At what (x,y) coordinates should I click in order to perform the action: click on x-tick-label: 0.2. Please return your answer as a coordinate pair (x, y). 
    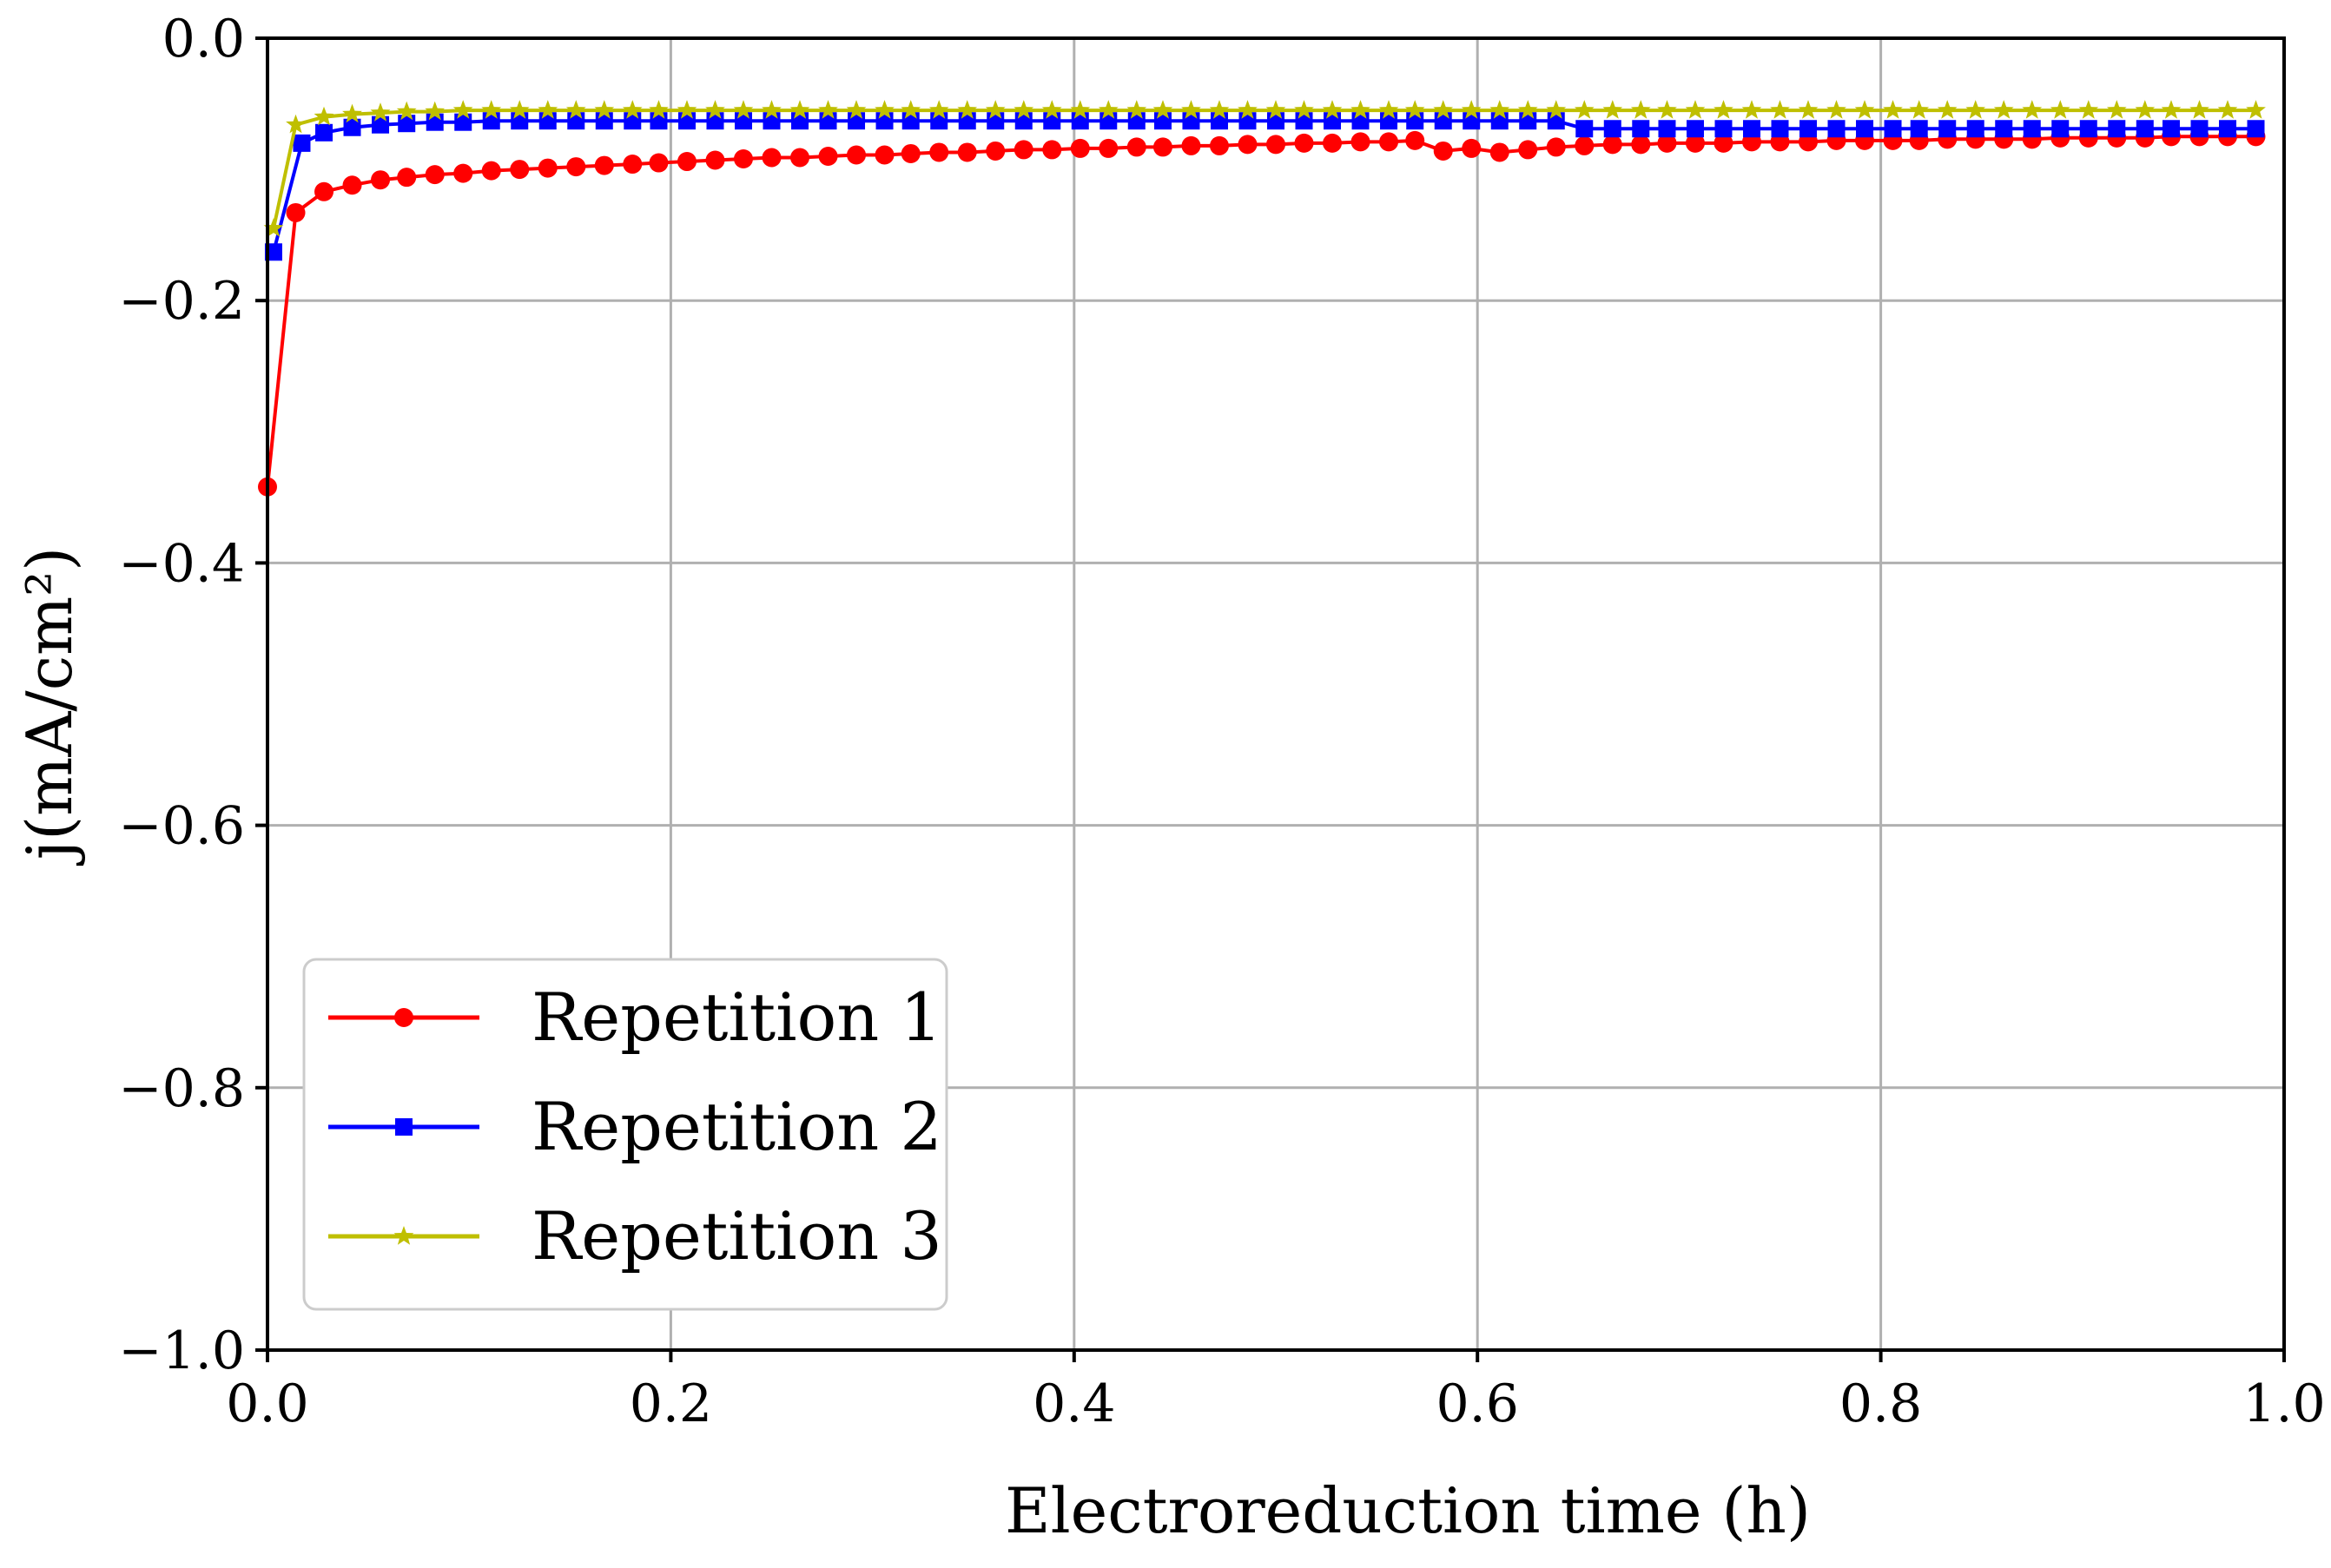
    Looking at the image, I should click on (671, 1404).